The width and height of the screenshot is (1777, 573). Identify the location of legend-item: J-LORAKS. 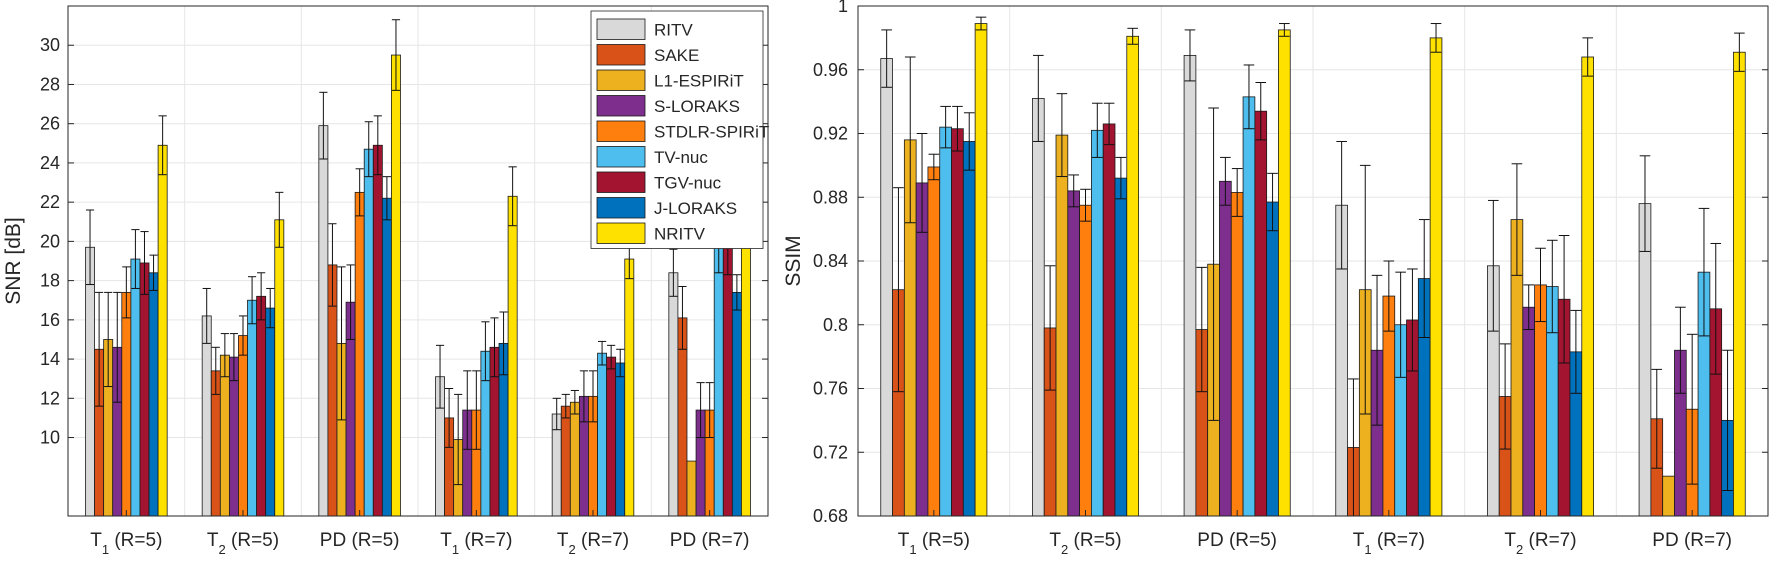
(666, 208).